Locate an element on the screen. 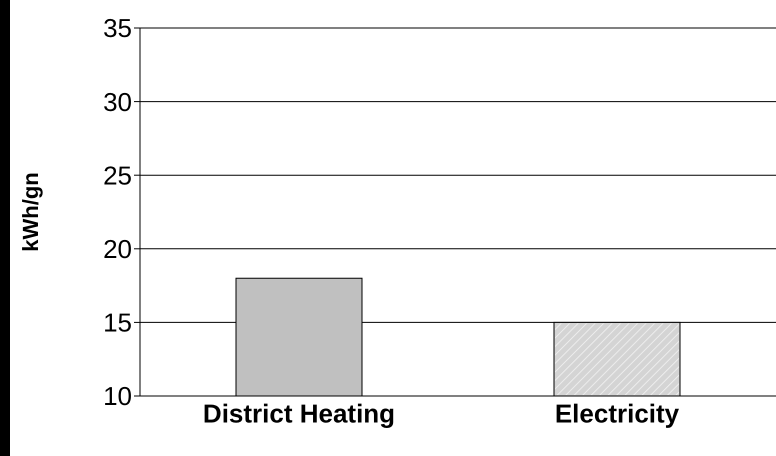 The height and width of the screenshot is (456, 776). y-tick-label: 25 is located at coordinates (117, 175).